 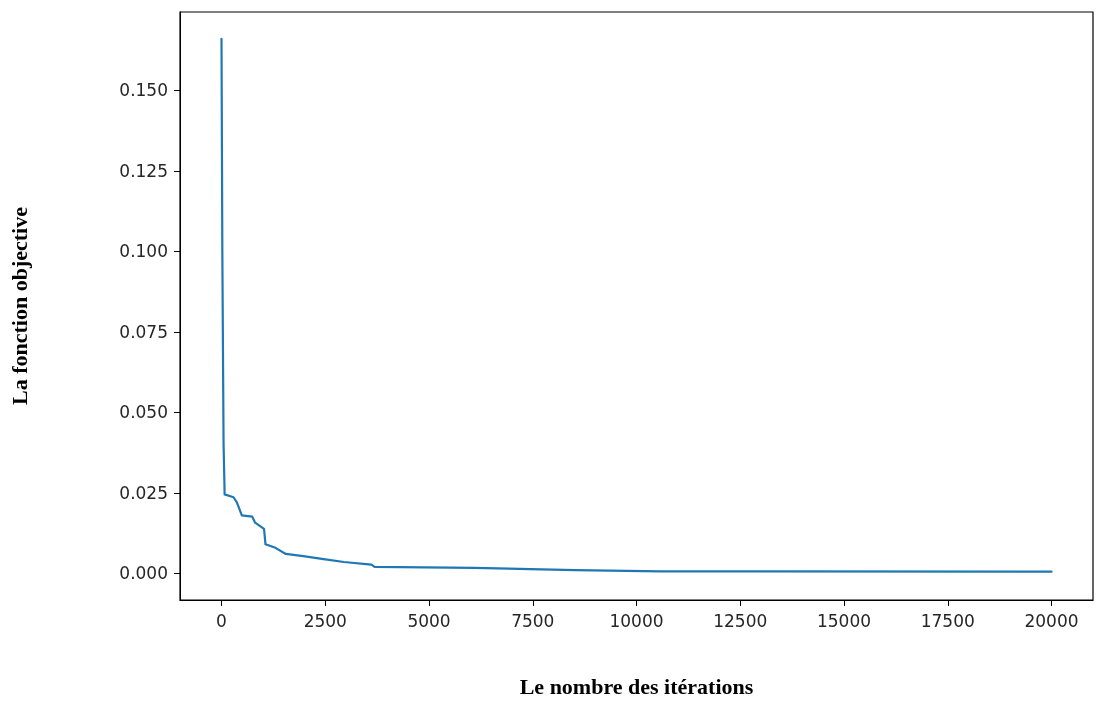 What do you see at coordinates (143, 251) in the screenshot?
I see `y-tick-label: 0.100` at bounding box center [143, 251].